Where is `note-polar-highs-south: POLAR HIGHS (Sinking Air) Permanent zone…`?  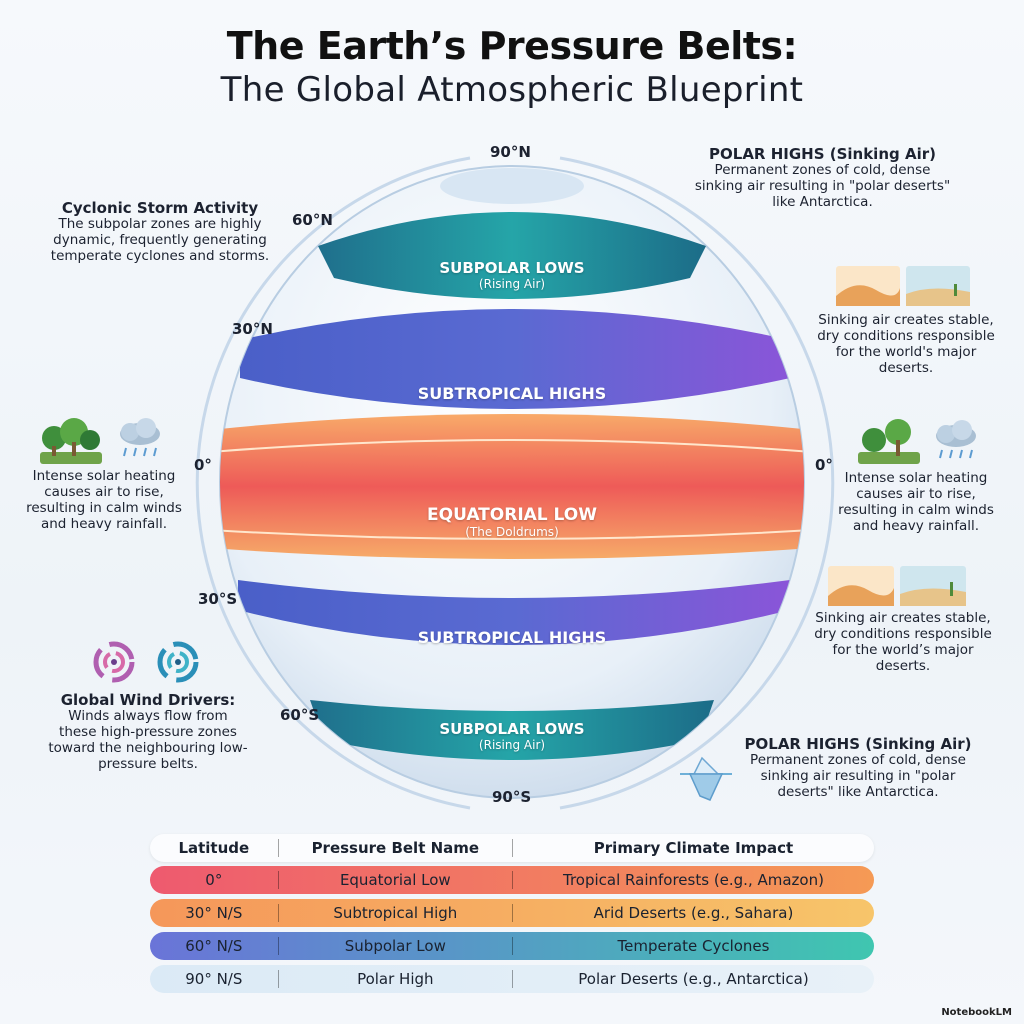 note-polar-highs-south: POLAR HIGHS (Sinking Air) Permanent zone… is located at coordinates (858, 767).